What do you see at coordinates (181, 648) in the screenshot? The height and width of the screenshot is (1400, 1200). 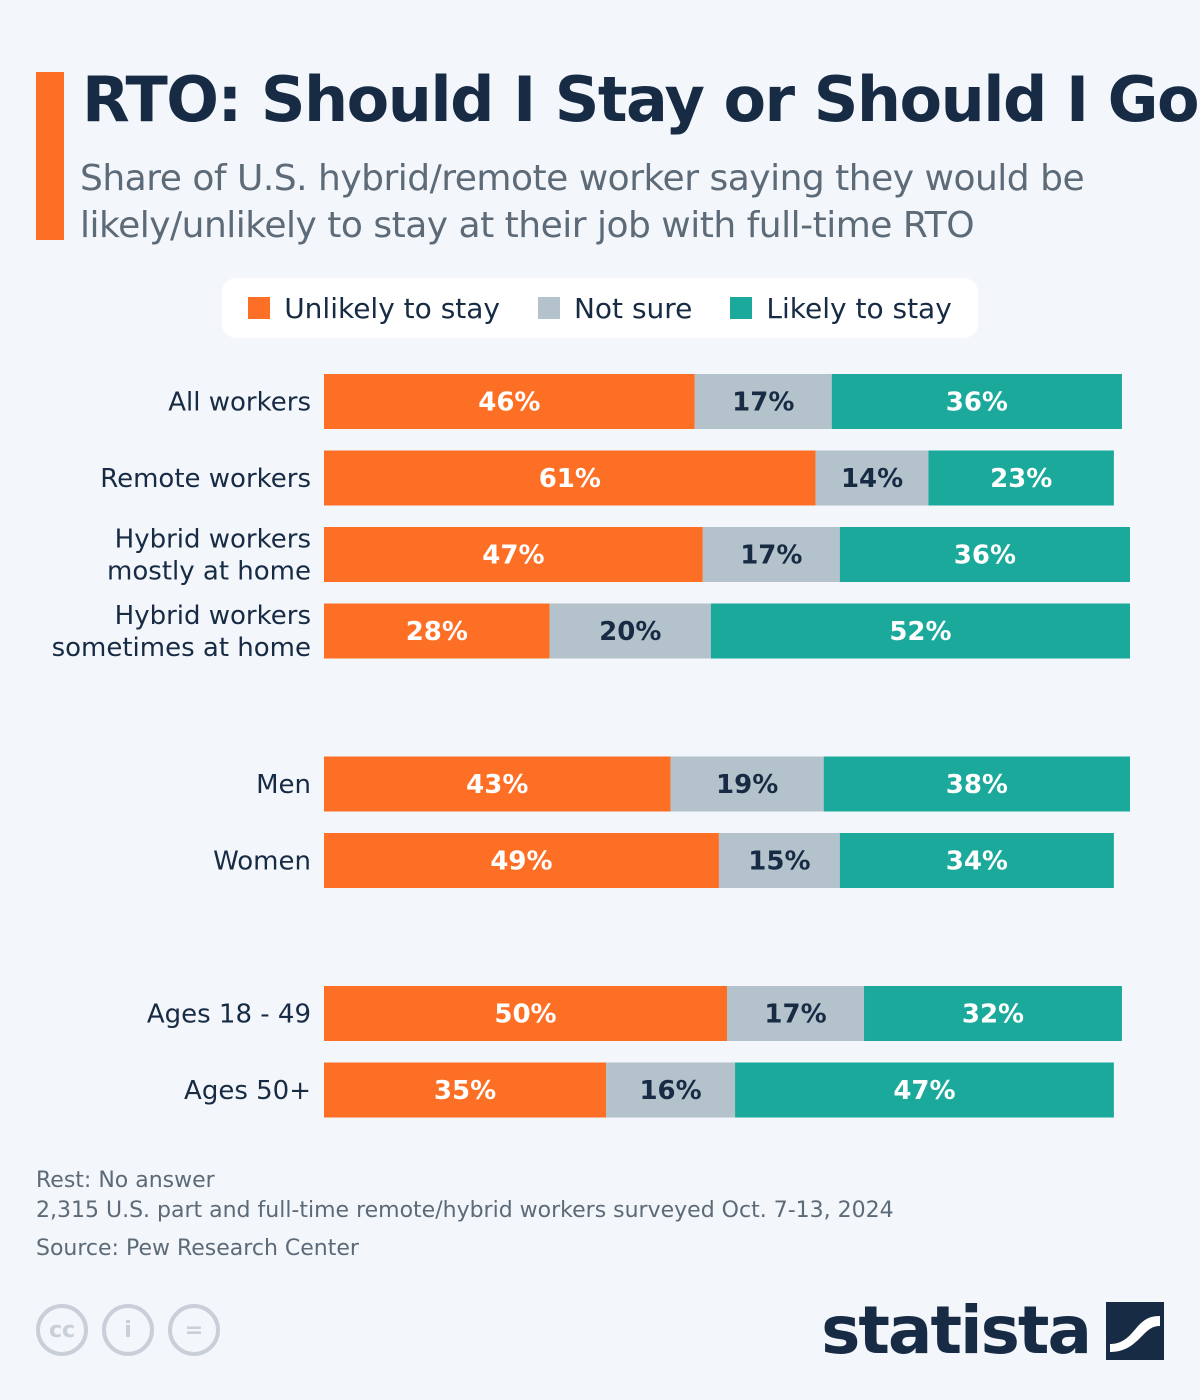 I see `category-label: sometimes at home` at bounding box center [181, 648].